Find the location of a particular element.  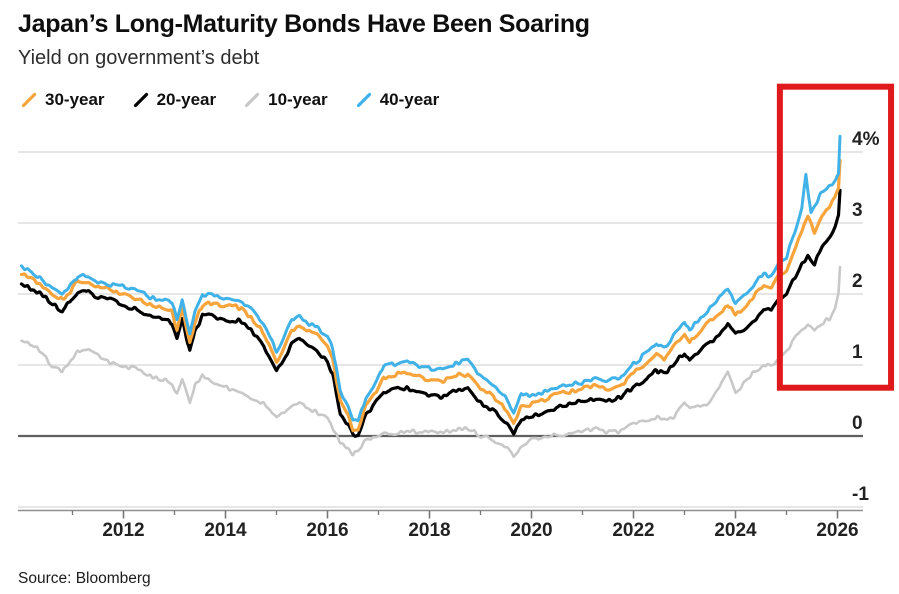

y-axis-label--1: -1 is located at coordinates (860, 494).